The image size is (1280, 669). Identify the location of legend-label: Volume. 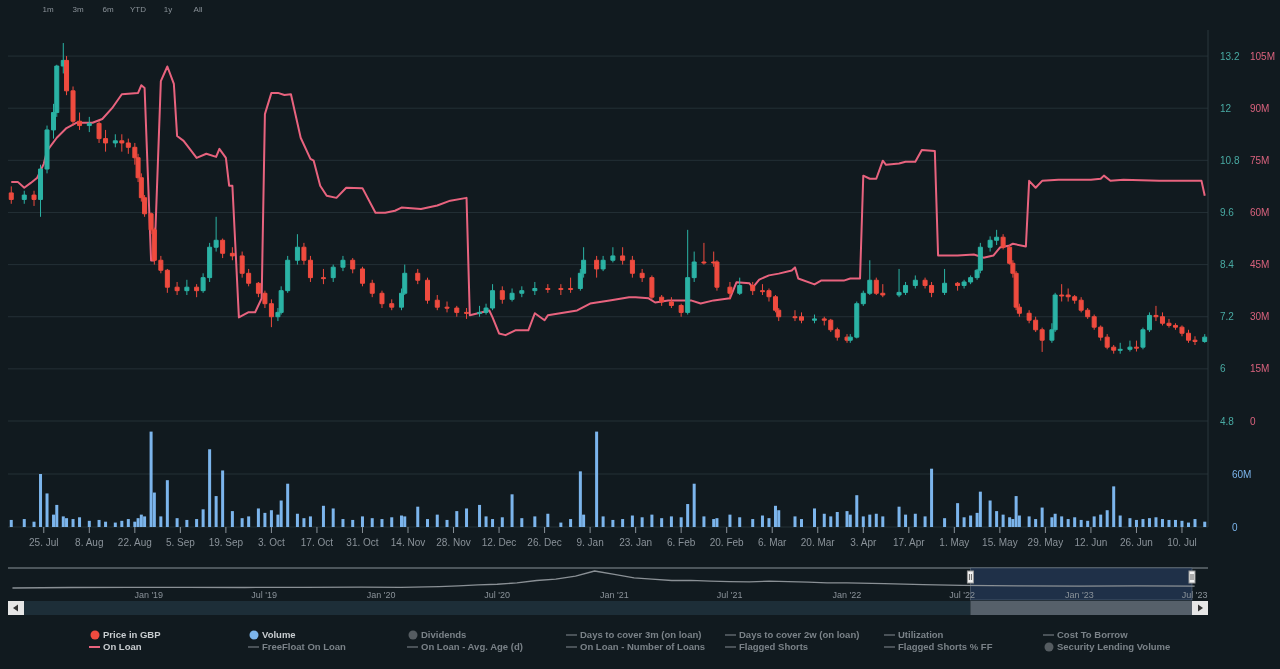
(279, 635).